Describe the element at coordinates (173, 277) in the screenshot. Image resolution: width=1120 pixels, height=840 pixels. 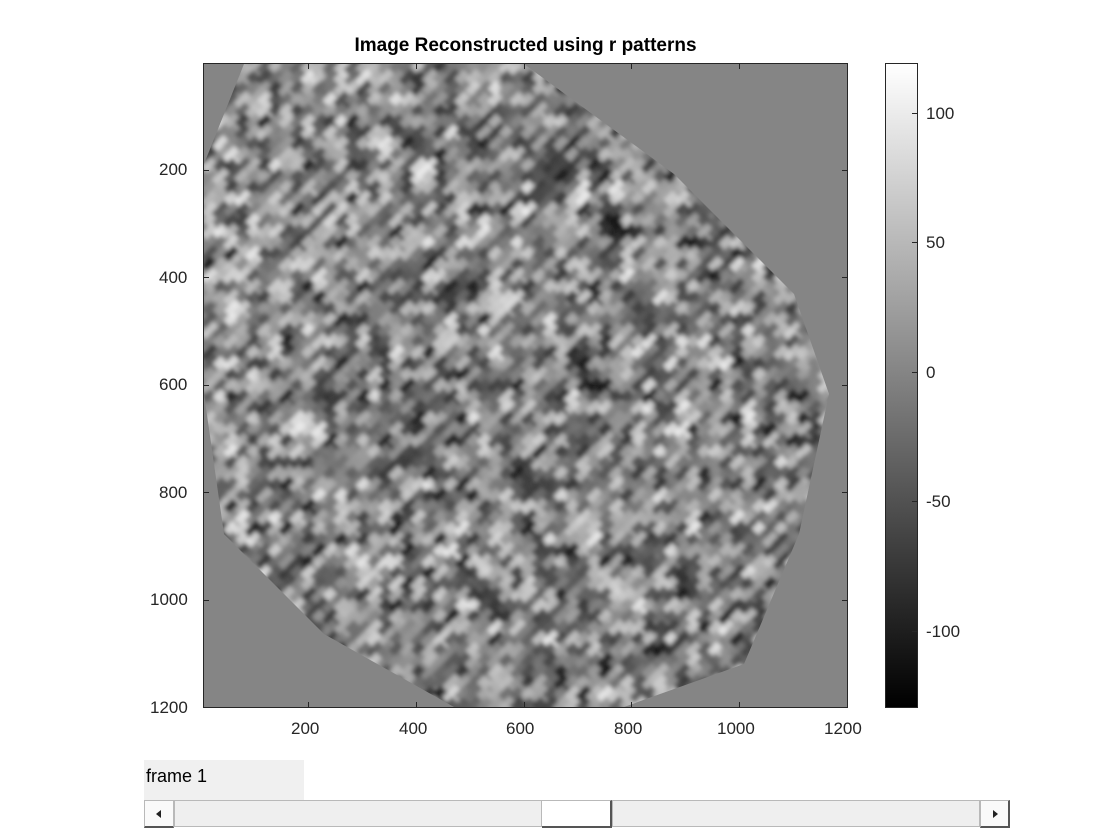
I see `y-tick-label: 400` at that location.